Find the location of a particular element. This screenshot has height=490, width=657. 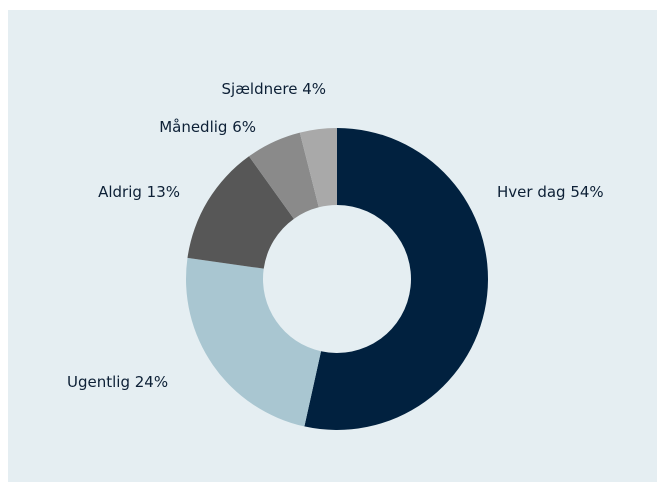

slice-label-ugentlig: Ugentlig 24% is located at coordinates (117, 382).